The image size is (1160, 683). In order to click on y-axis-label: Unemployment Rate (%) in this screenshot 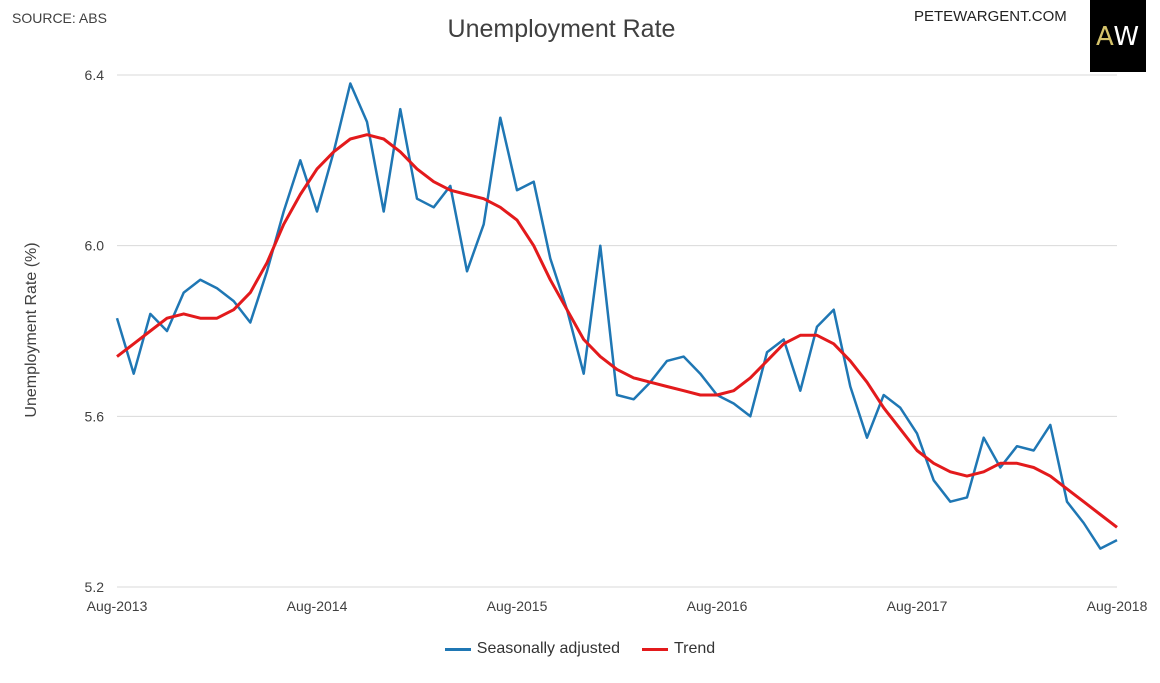, I will do `click(31, 329)`.